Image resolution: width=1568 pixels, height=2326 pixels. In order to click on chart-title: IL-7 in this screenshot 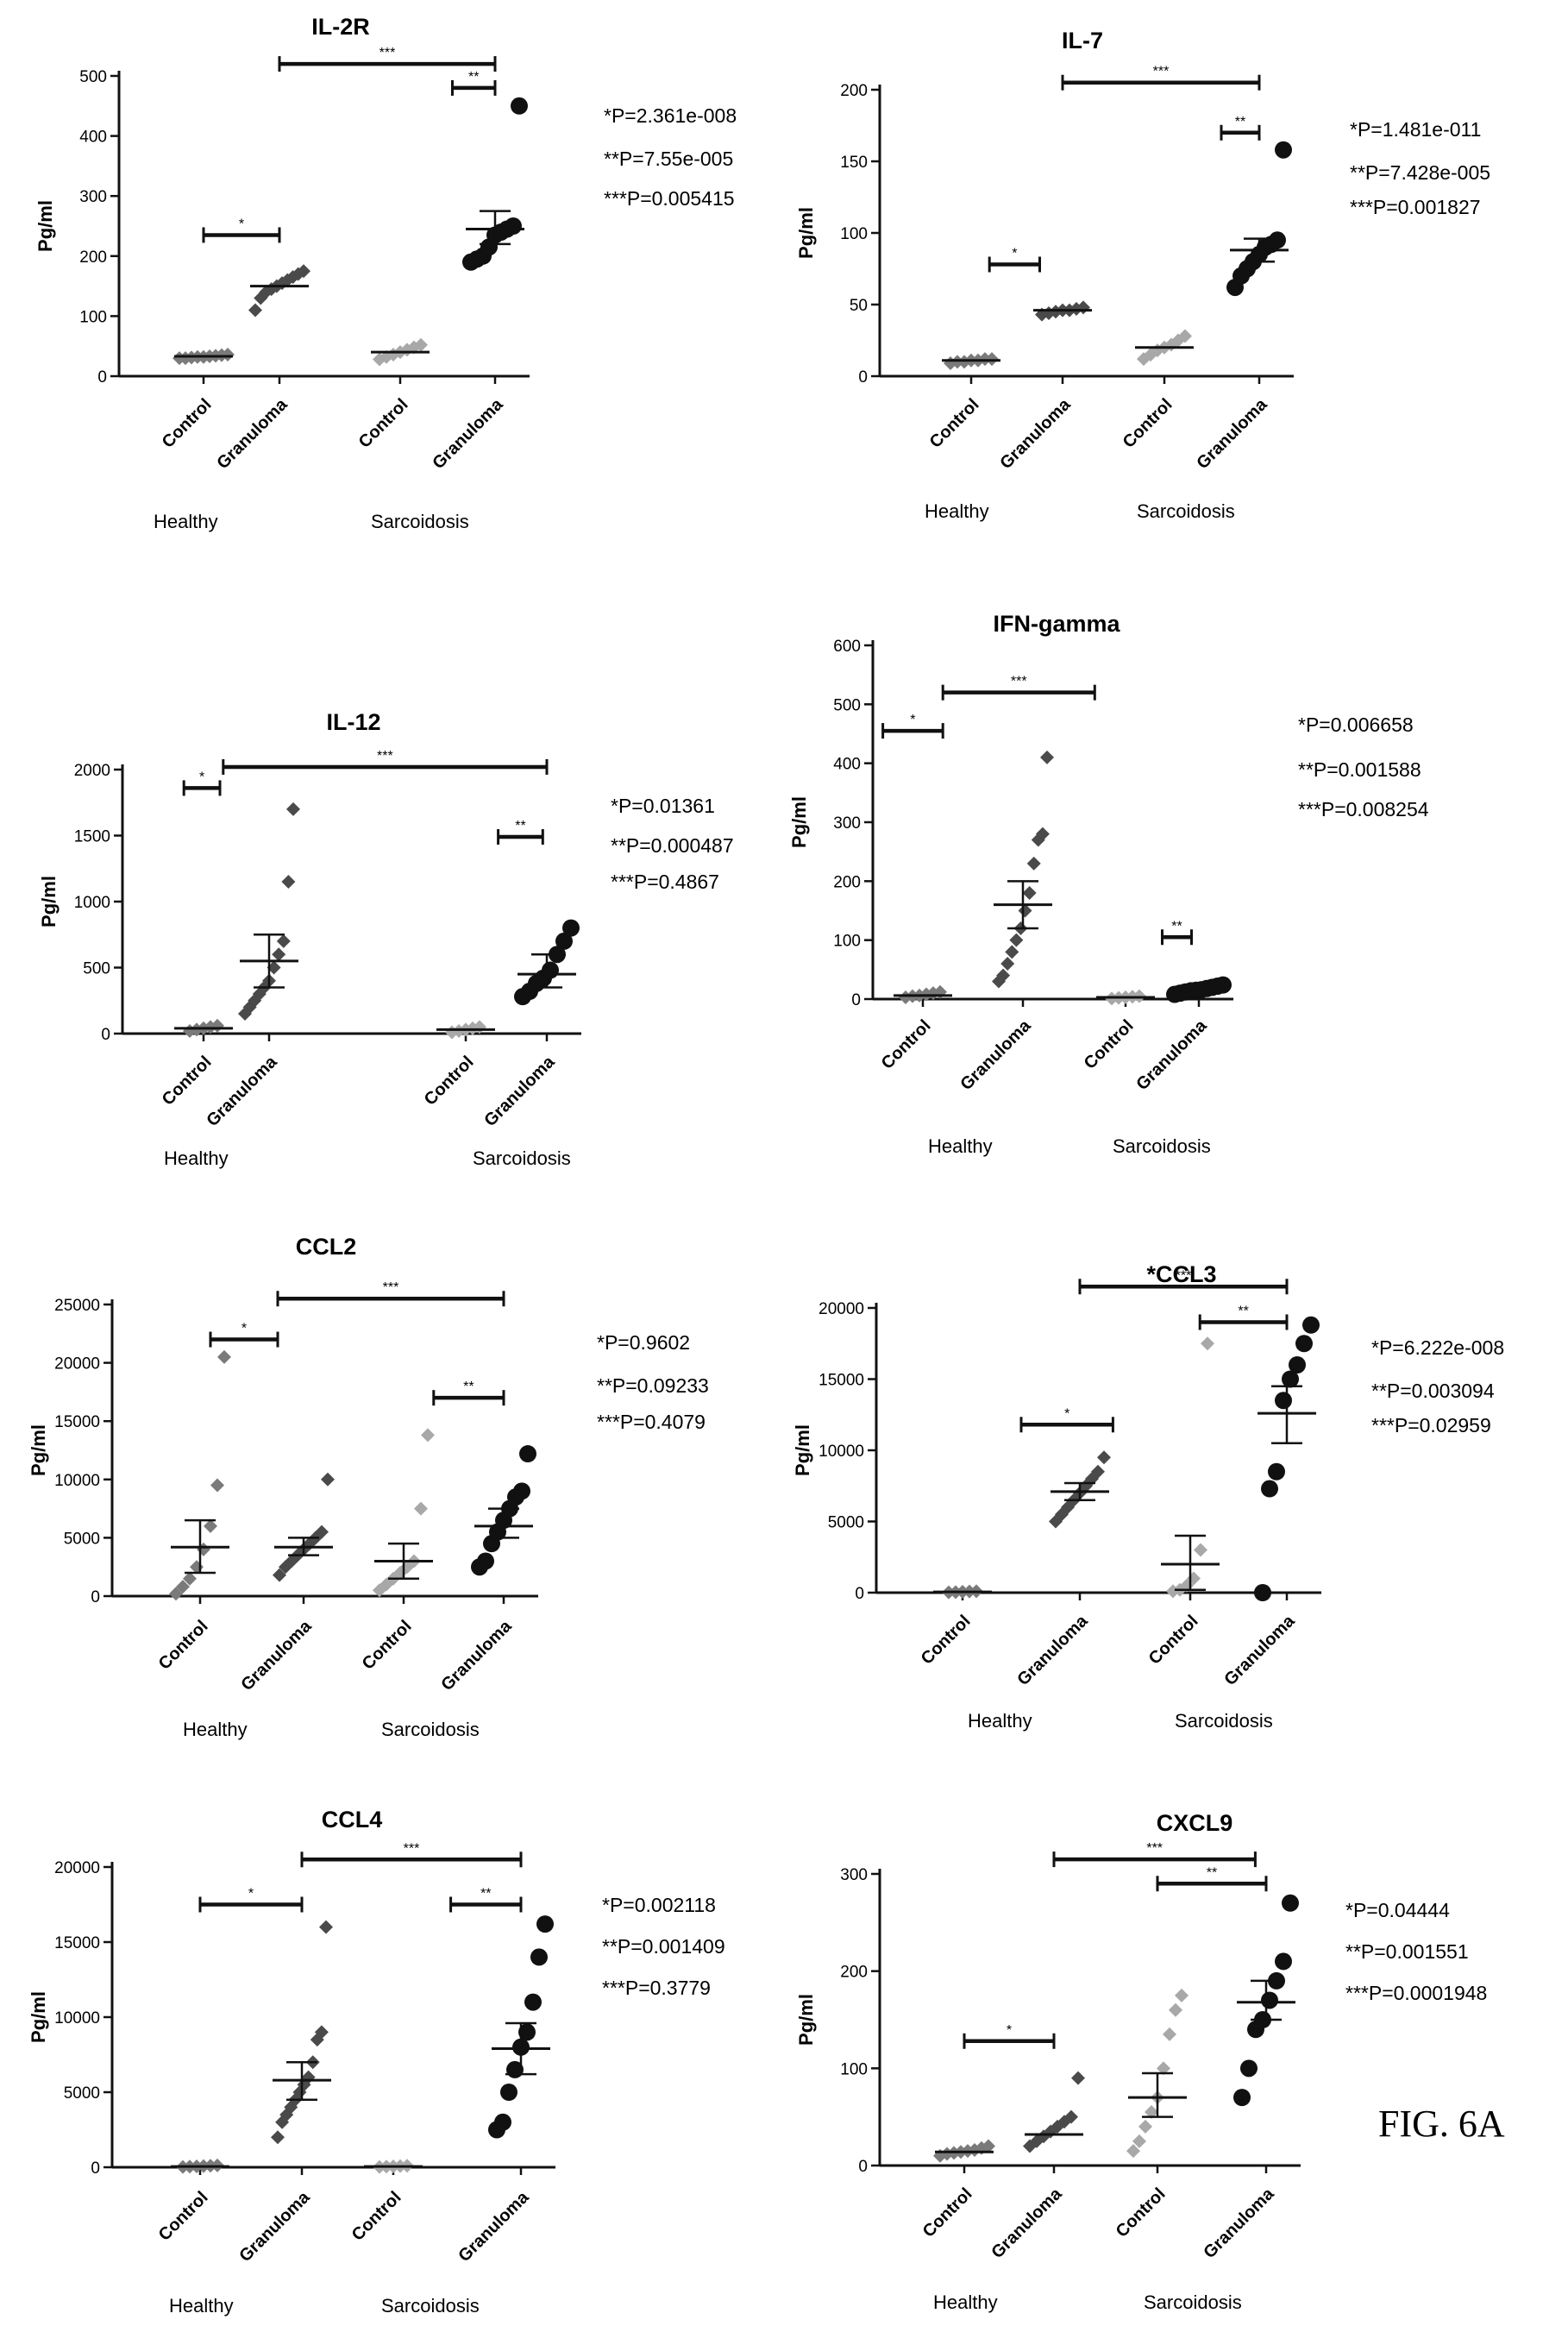, I will do `click(1082, 41)`.